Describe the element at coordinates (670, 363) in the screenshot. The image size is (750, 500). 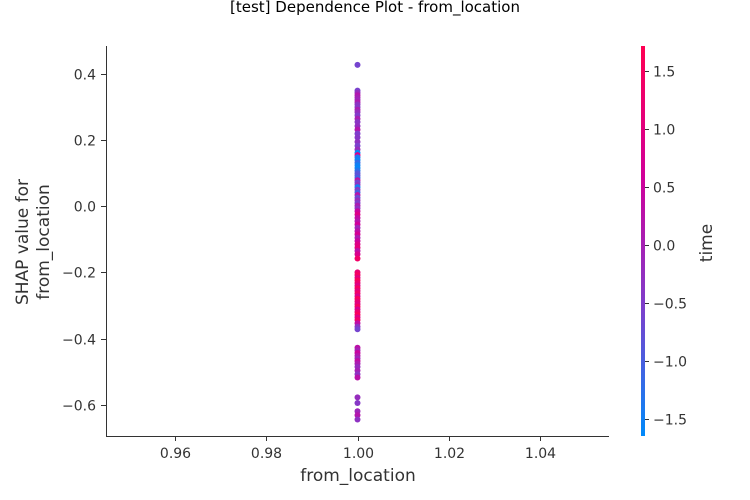
I see `colorbar-tick-label: −1.0` at that location.